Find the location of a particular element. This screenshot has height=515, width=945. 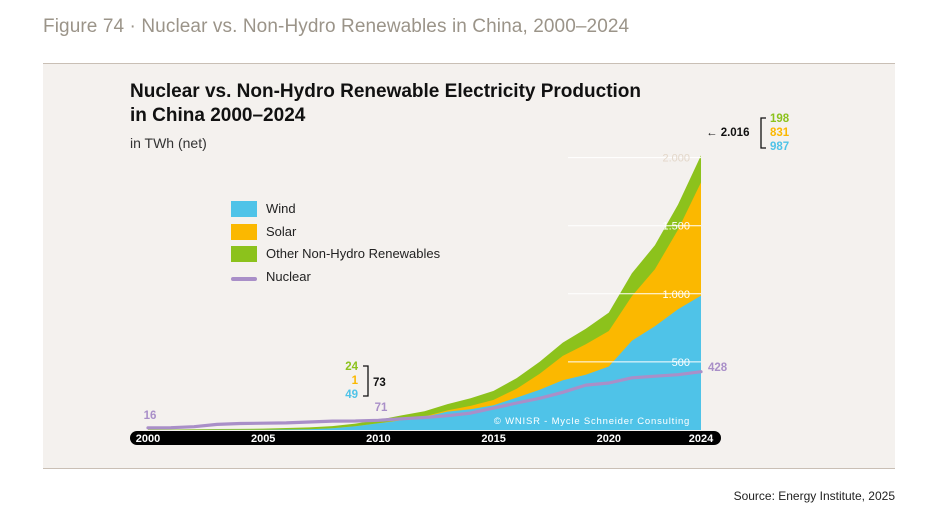

annotation-2024-wind: 987 is located at coordinates (779, 147).